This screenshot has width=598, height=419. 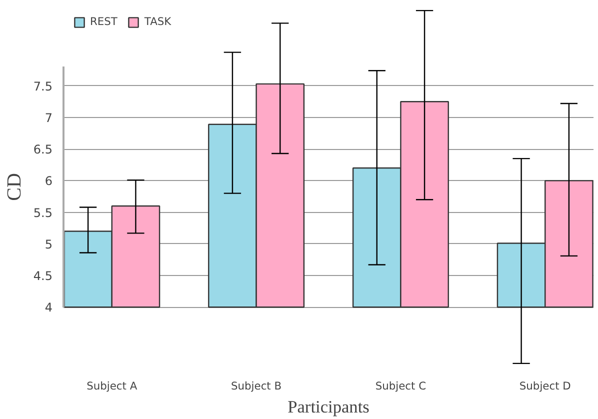 I want to click on y-tick-label: 4, so click(x=48, y=307).